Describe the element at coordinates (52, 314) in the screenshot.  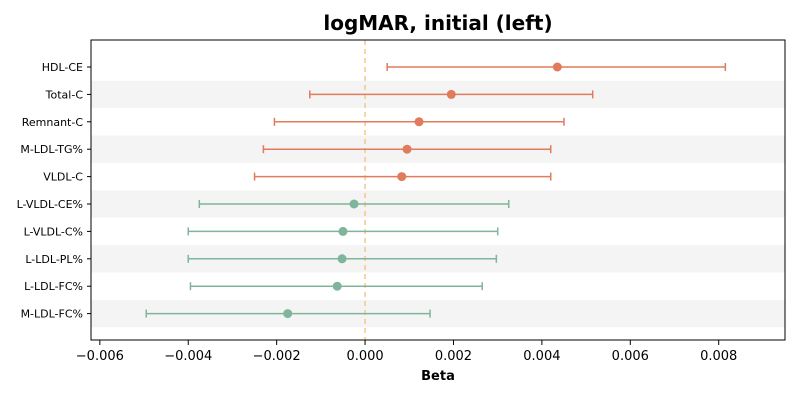
I see `y-tick-label: M-LDL-FC%` at that location.